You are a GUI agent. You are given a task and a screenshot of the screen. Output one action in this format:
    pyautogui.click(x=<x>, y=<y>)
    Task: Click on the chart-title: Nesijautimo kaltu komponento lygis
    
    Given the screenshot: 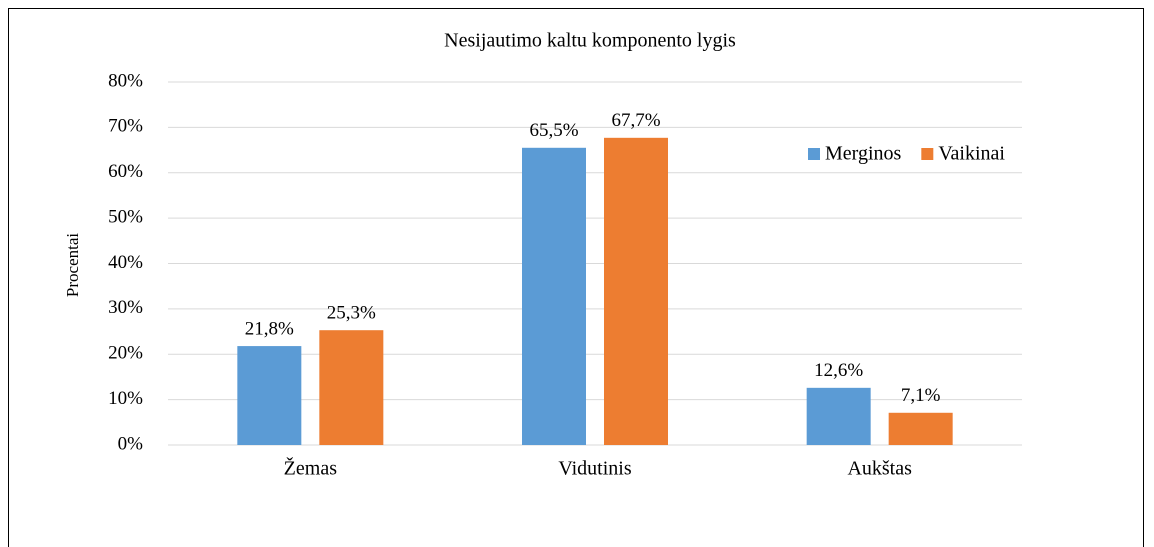 What is the action you would take?
    pyautogui.click(x=590, y=41)
    